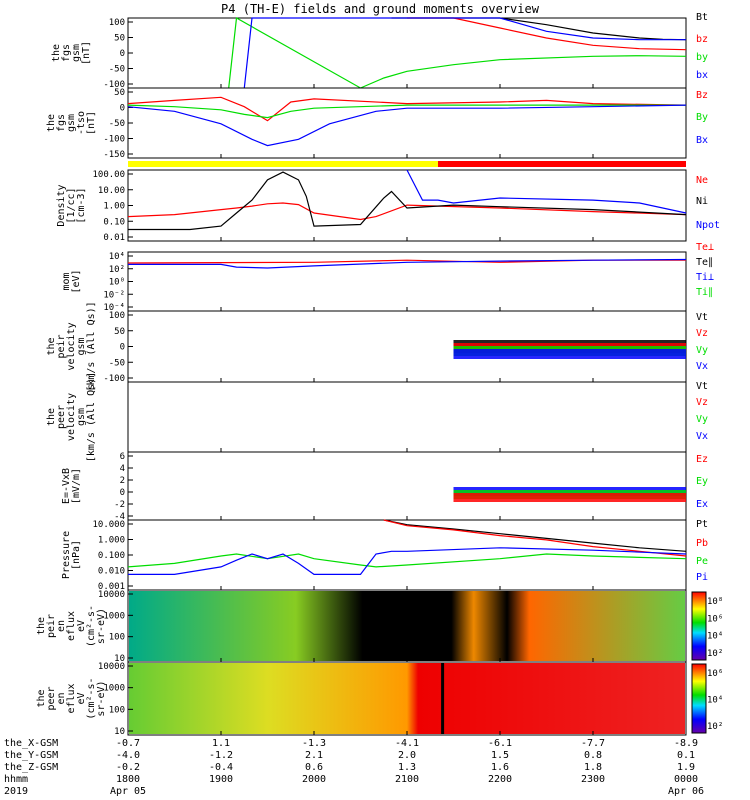  I want to click on y-axis-label-line: peir, so click(61, 346).